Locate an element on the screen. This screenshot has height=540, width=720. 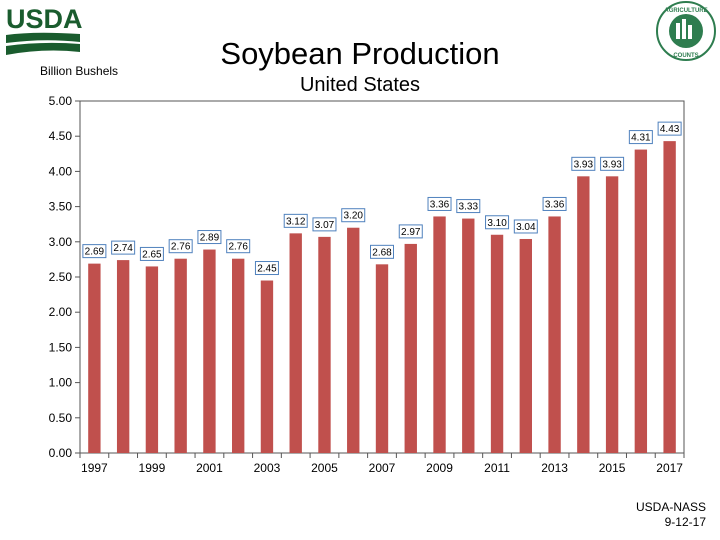
data-label: 3.12 is located at coordinates (296, 221).